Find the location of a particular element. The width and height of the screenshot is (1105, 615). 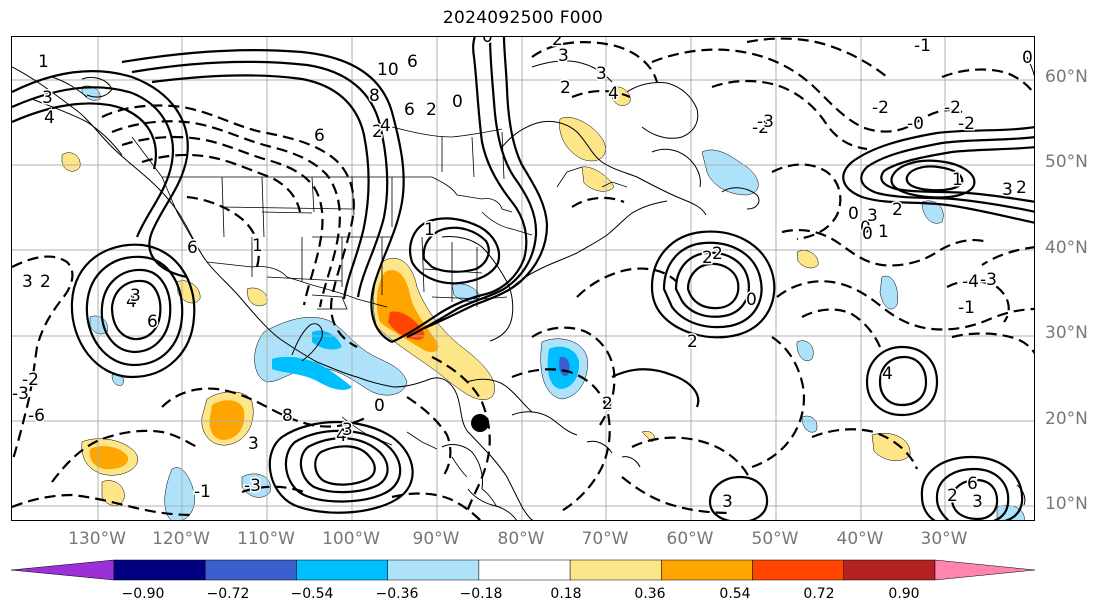

lon-label-90w: 90°W is located at coordinates (436, 539).